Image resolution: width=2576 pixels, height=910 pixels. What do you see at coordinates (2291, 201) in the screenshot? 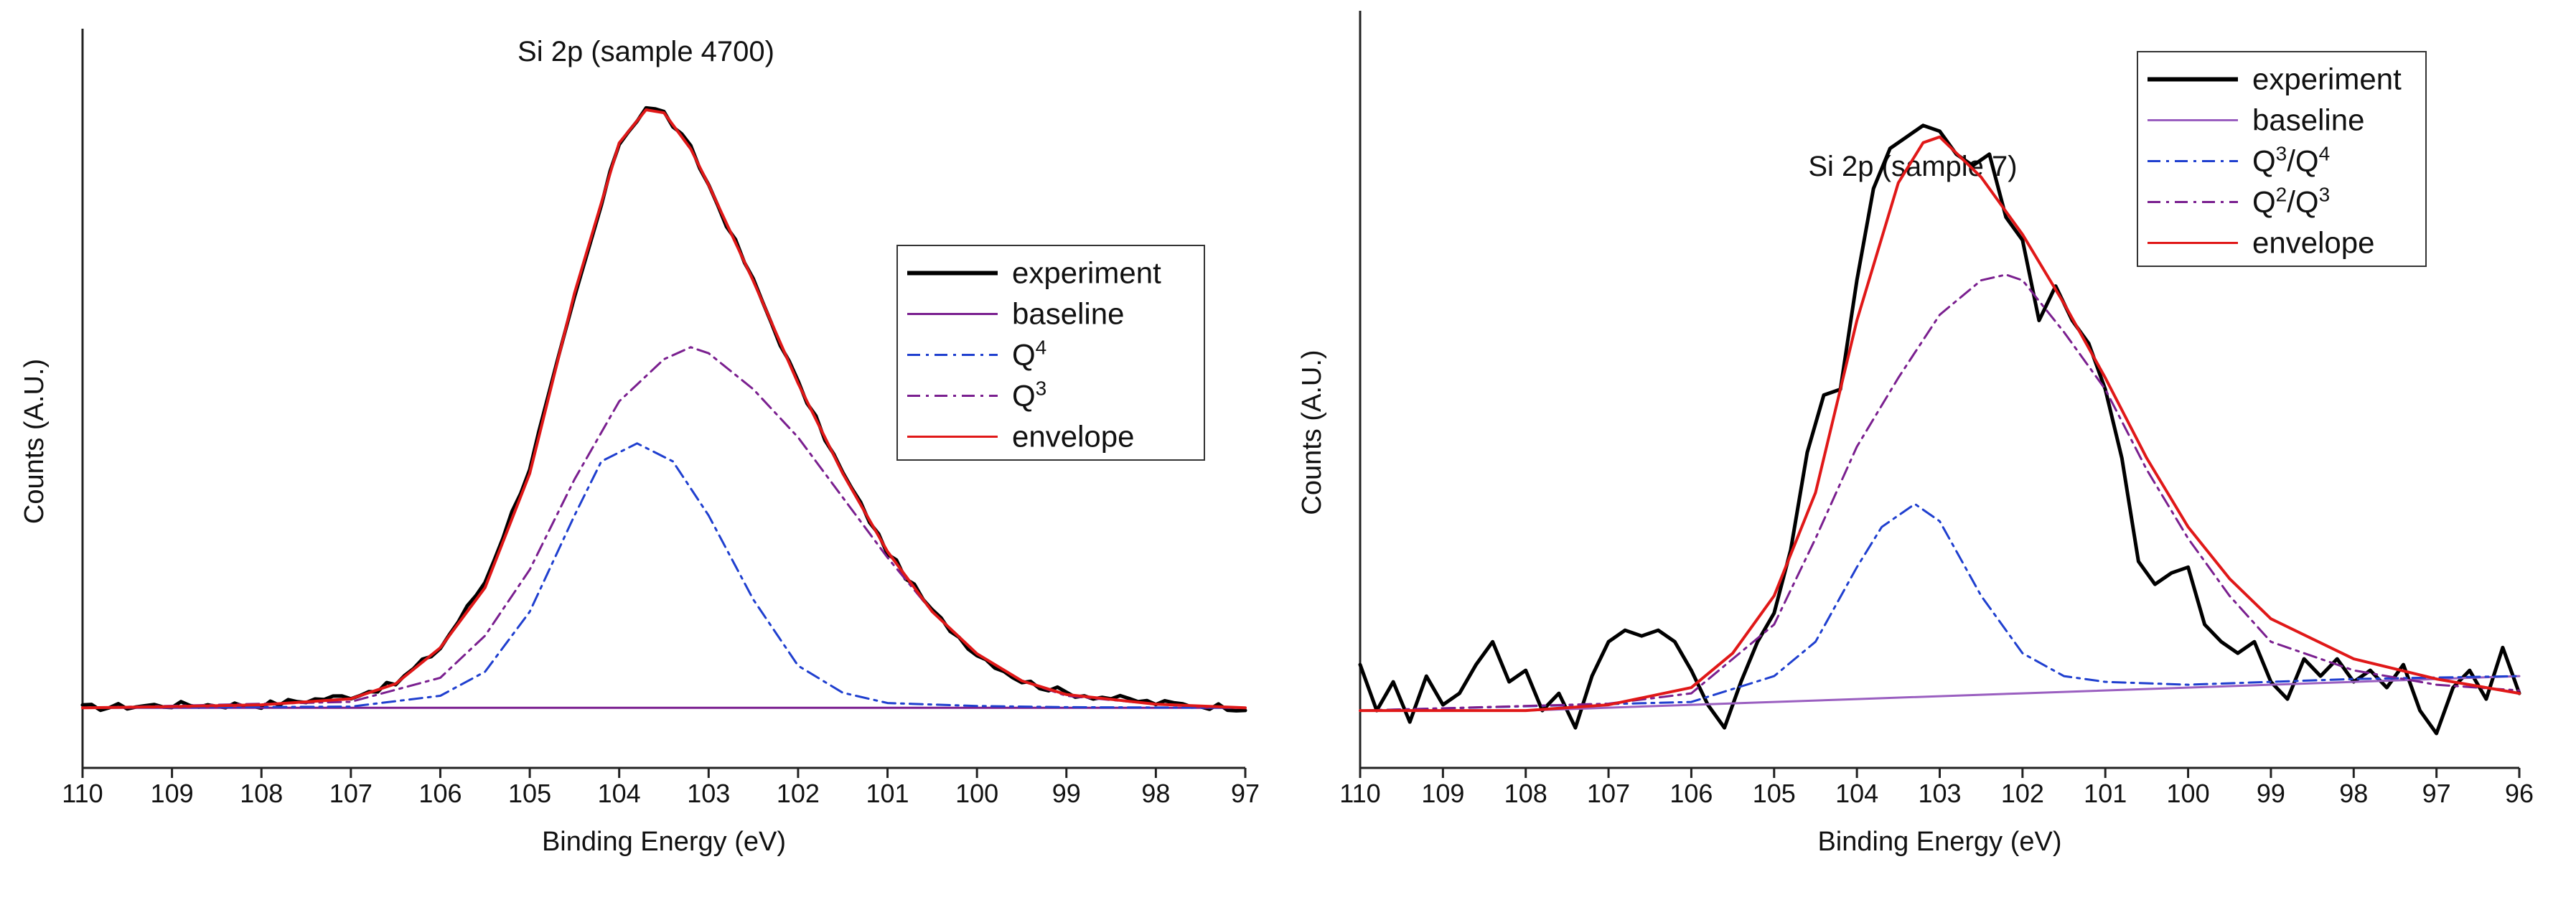
I see `legend-label-q2-q3: Q2/Q3` at bounding box center [2291, 201].